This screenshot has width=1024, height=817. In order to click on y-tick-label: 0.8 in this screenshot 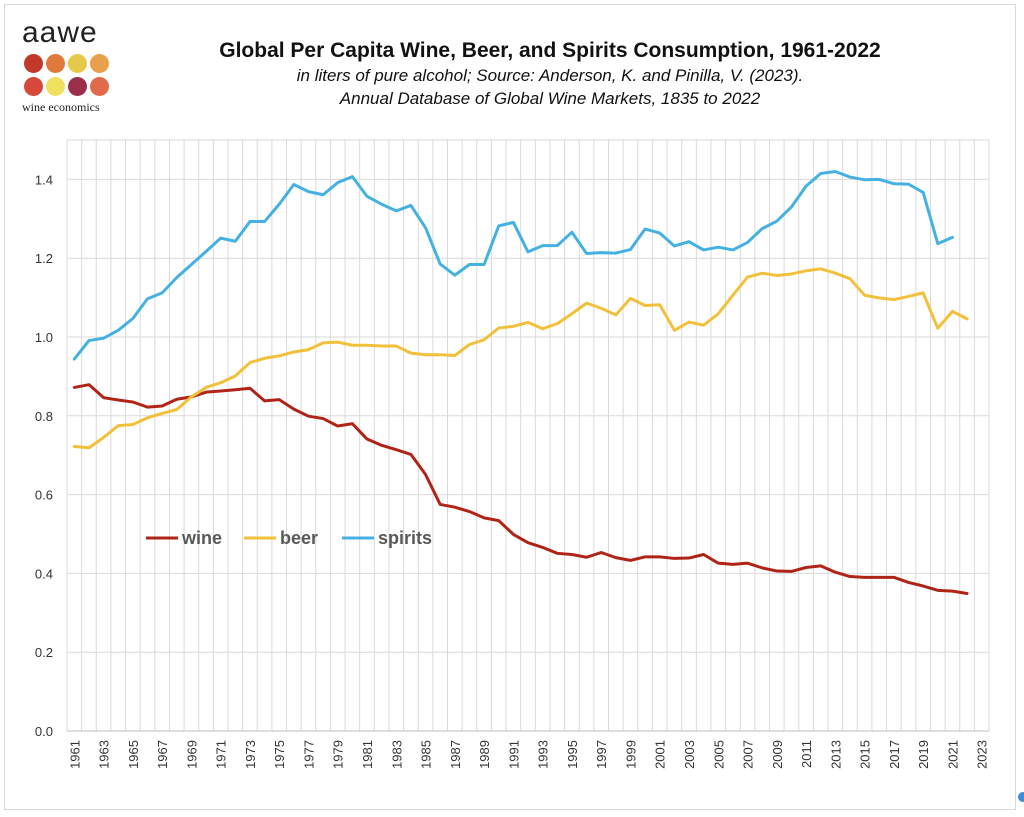, I will do `click(44, 416)`.